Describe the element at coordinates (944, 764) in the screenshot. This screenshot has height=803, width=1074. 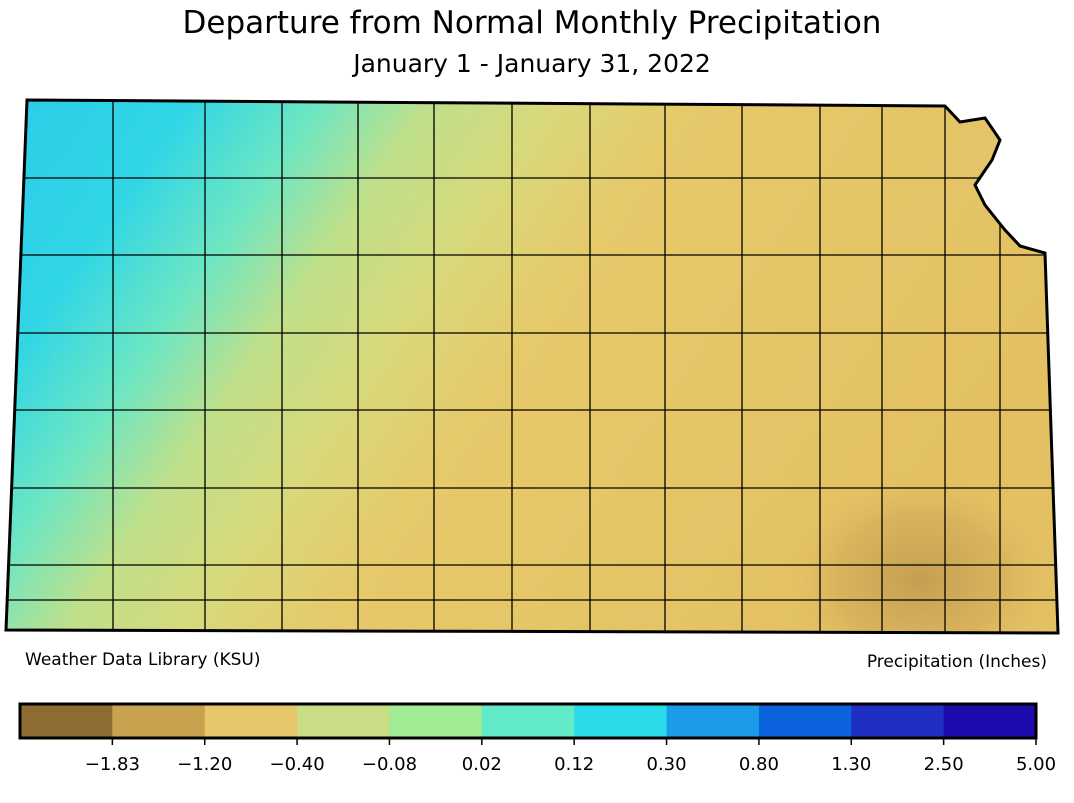
I see `colorbar-tick-label: 2.50` at that location.